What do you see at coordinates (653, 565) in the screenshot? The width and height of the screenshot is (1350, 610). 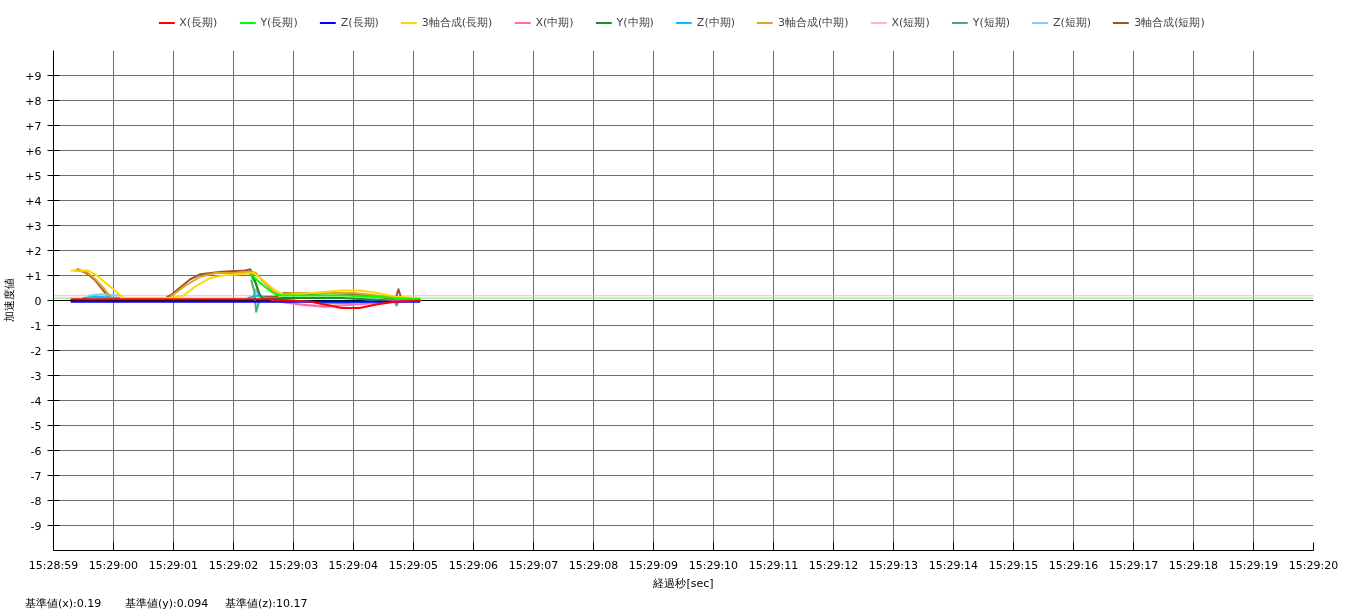 I see `x-tick-label: 15:29:09` at bounding box center [653, 565].